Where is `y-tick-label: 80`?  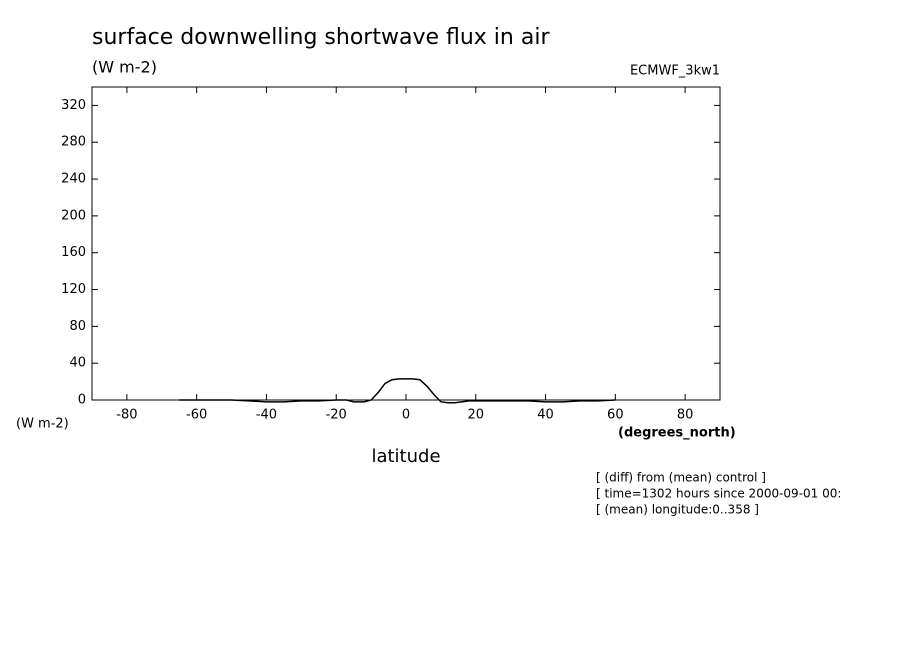 y-tick-label: 80 is located at coordinates (77, 326).